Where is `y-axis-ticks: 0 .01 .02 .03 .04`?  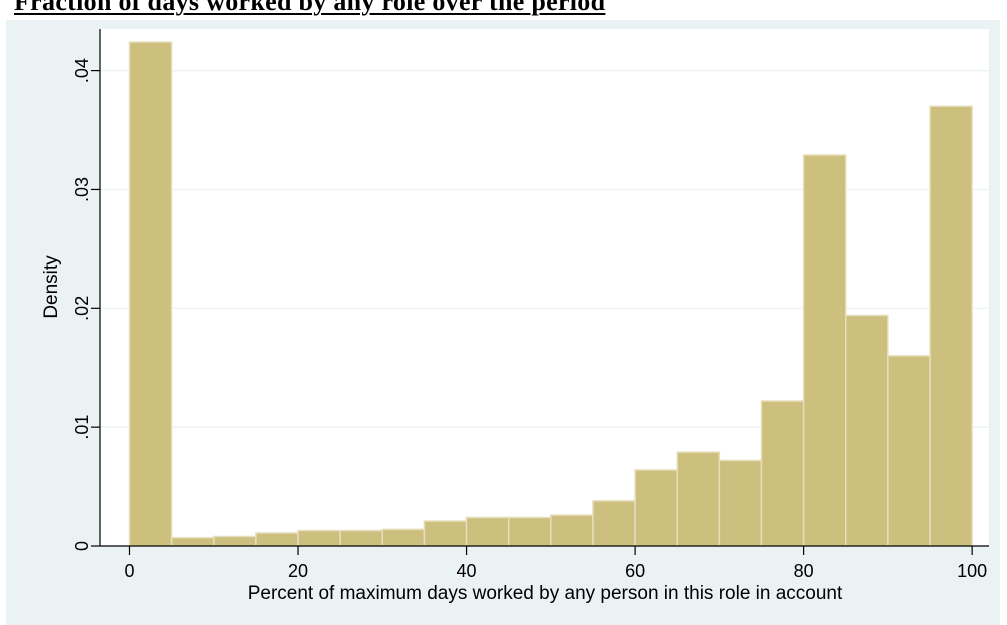
y-axis-ticks: 0 .01 .02 .03 .04 is located at coordinates (86, 304).